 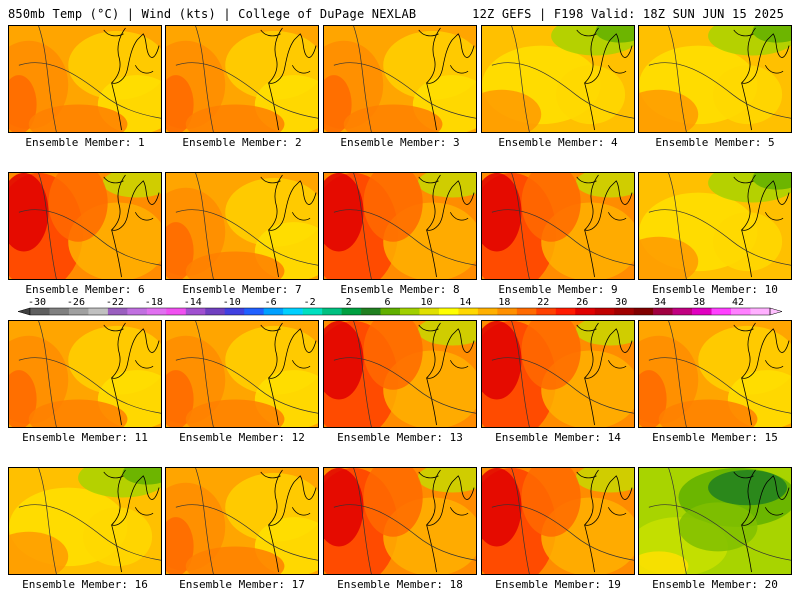 What do you see at coordinates (85, 289) in the screenshot?
I see `ensemble-member-label: Ensemble Member: 6` at bounding box center [85, 289].